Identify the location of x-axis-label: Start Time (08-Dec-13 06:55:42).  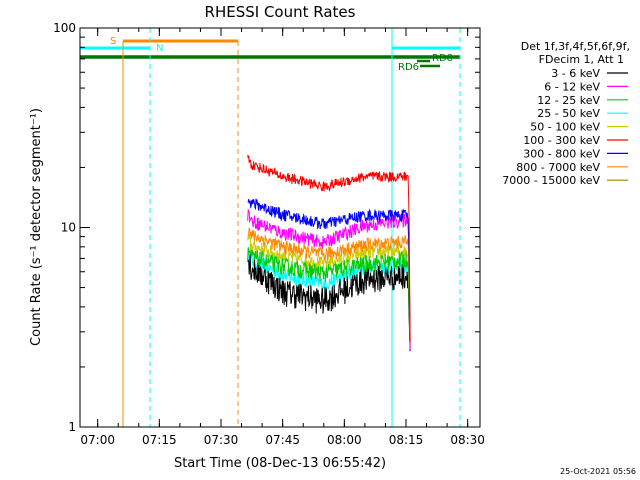
(280, 463).